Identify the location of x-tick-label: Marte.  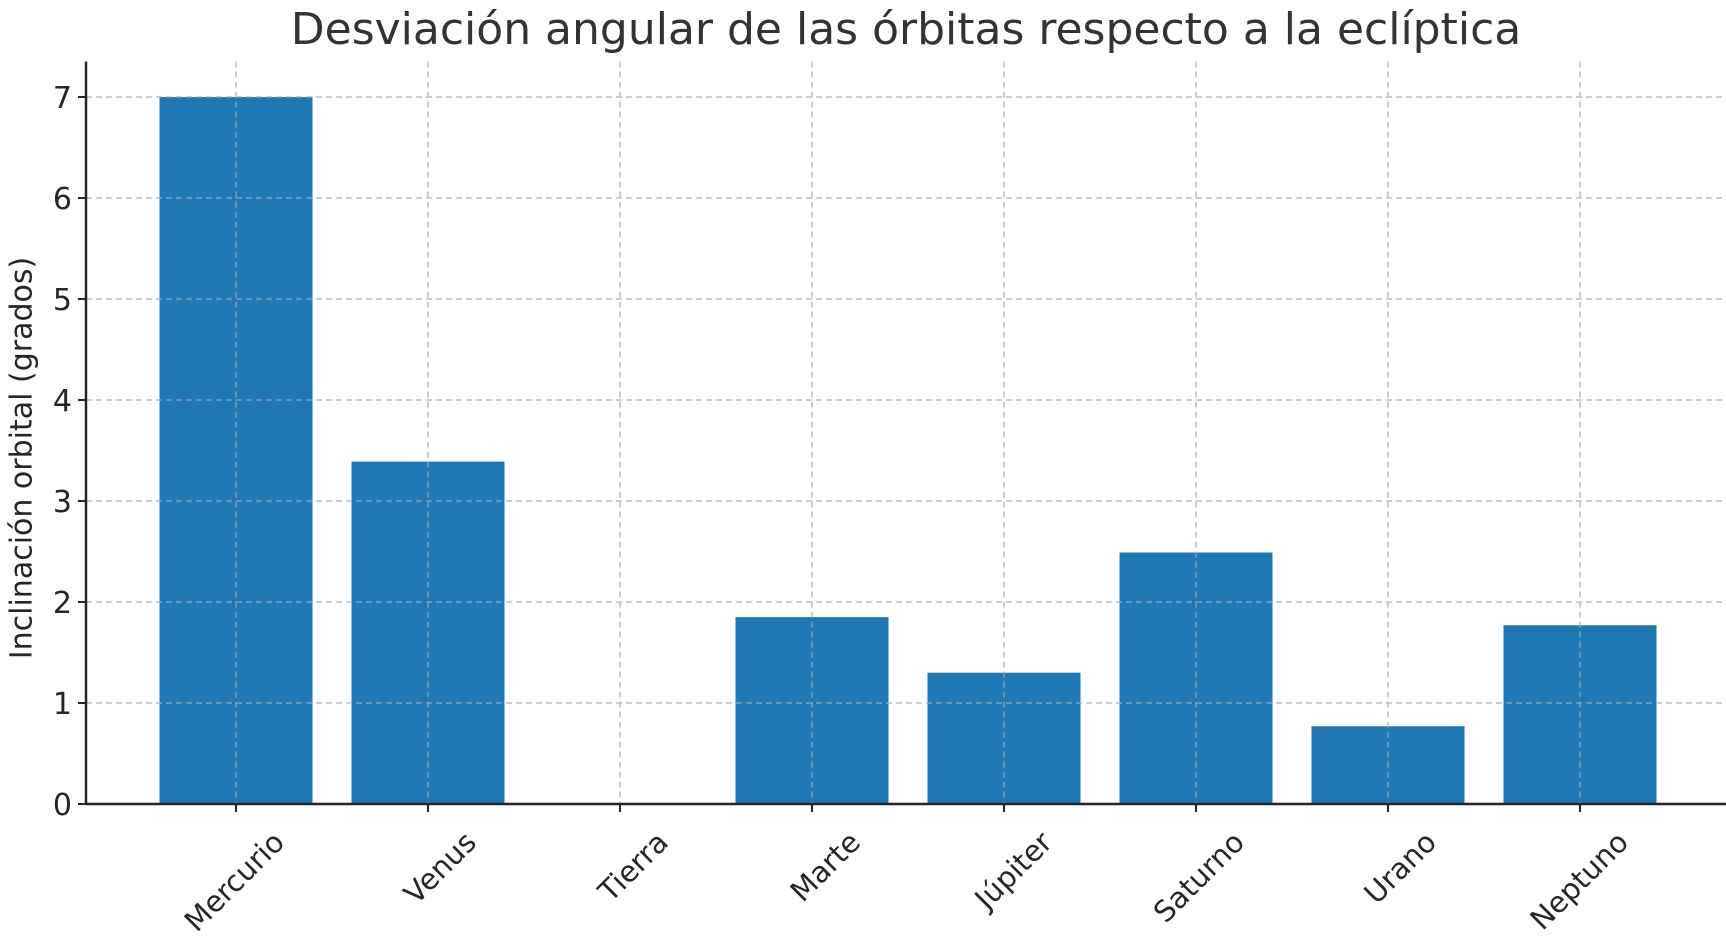
(825, 866).